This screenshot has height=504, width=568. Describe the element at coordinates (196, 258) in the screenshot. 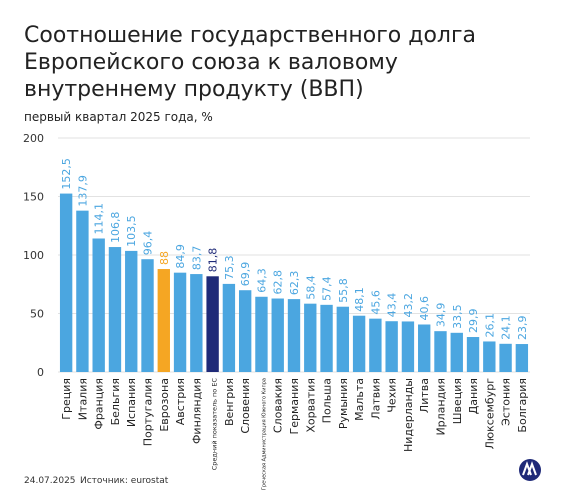

I see `value-label: 83,7` at that location.